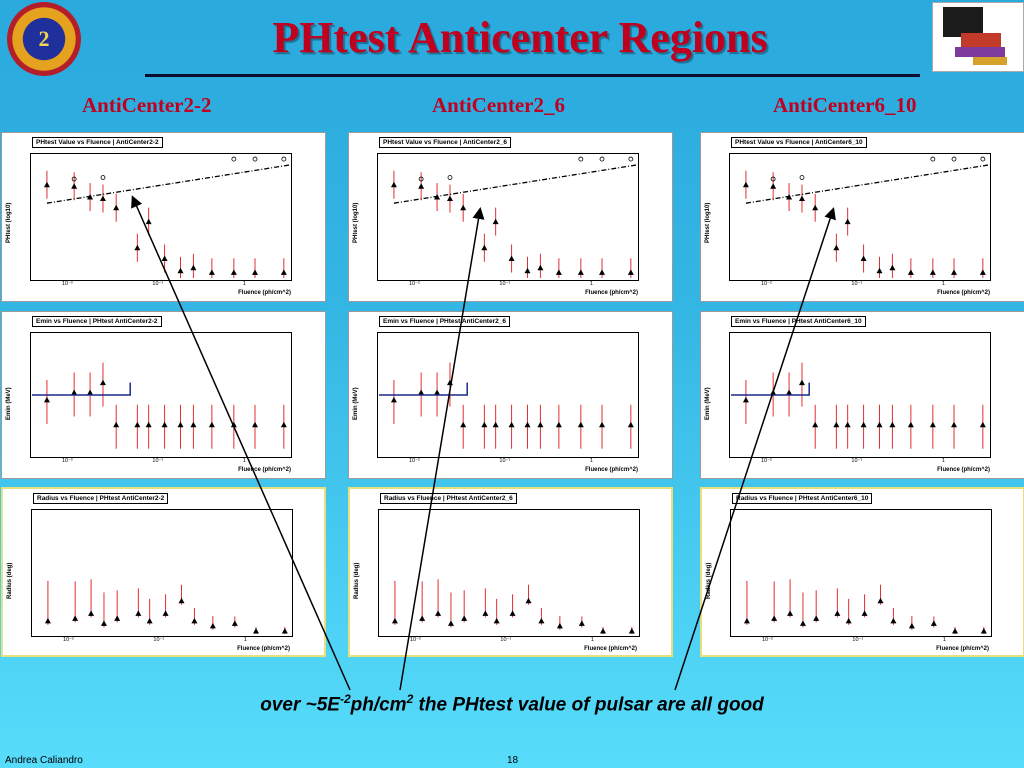 This screenshot has width=1024, height=768. What do you see at coordinates (263, 649) in the screenshot?
I see `radius-x-axis-label: Fluence (ph/cm^2)` at bounding box center [263, 649].